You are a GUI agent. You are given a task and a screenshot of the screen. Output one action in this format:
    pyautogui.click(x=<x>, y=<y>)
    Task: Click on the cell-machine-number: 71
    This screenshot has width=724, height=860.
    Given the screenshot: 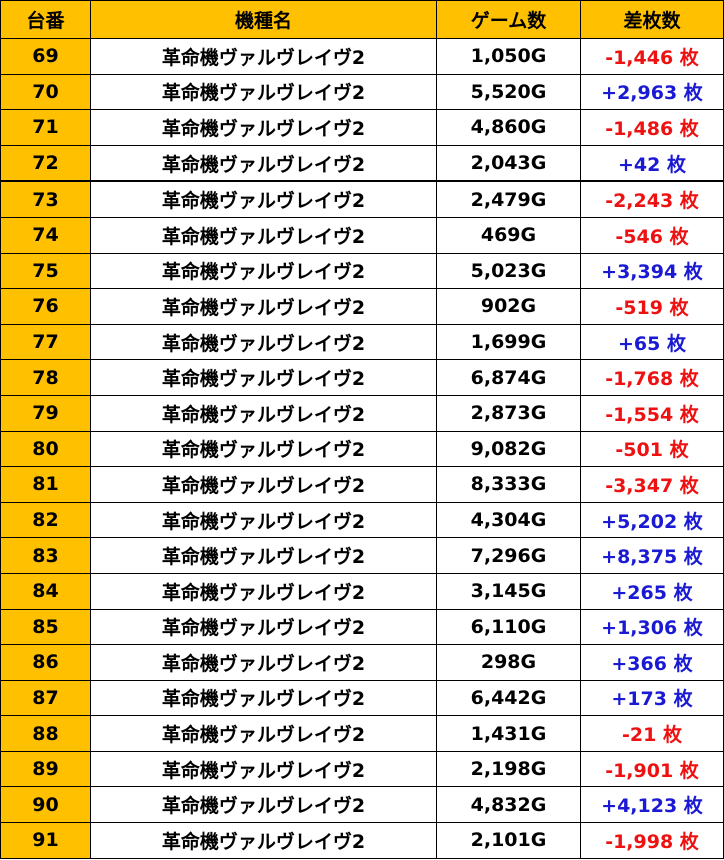 What is the action you would take?
    pyautogui.click(x=45, y=127)
    